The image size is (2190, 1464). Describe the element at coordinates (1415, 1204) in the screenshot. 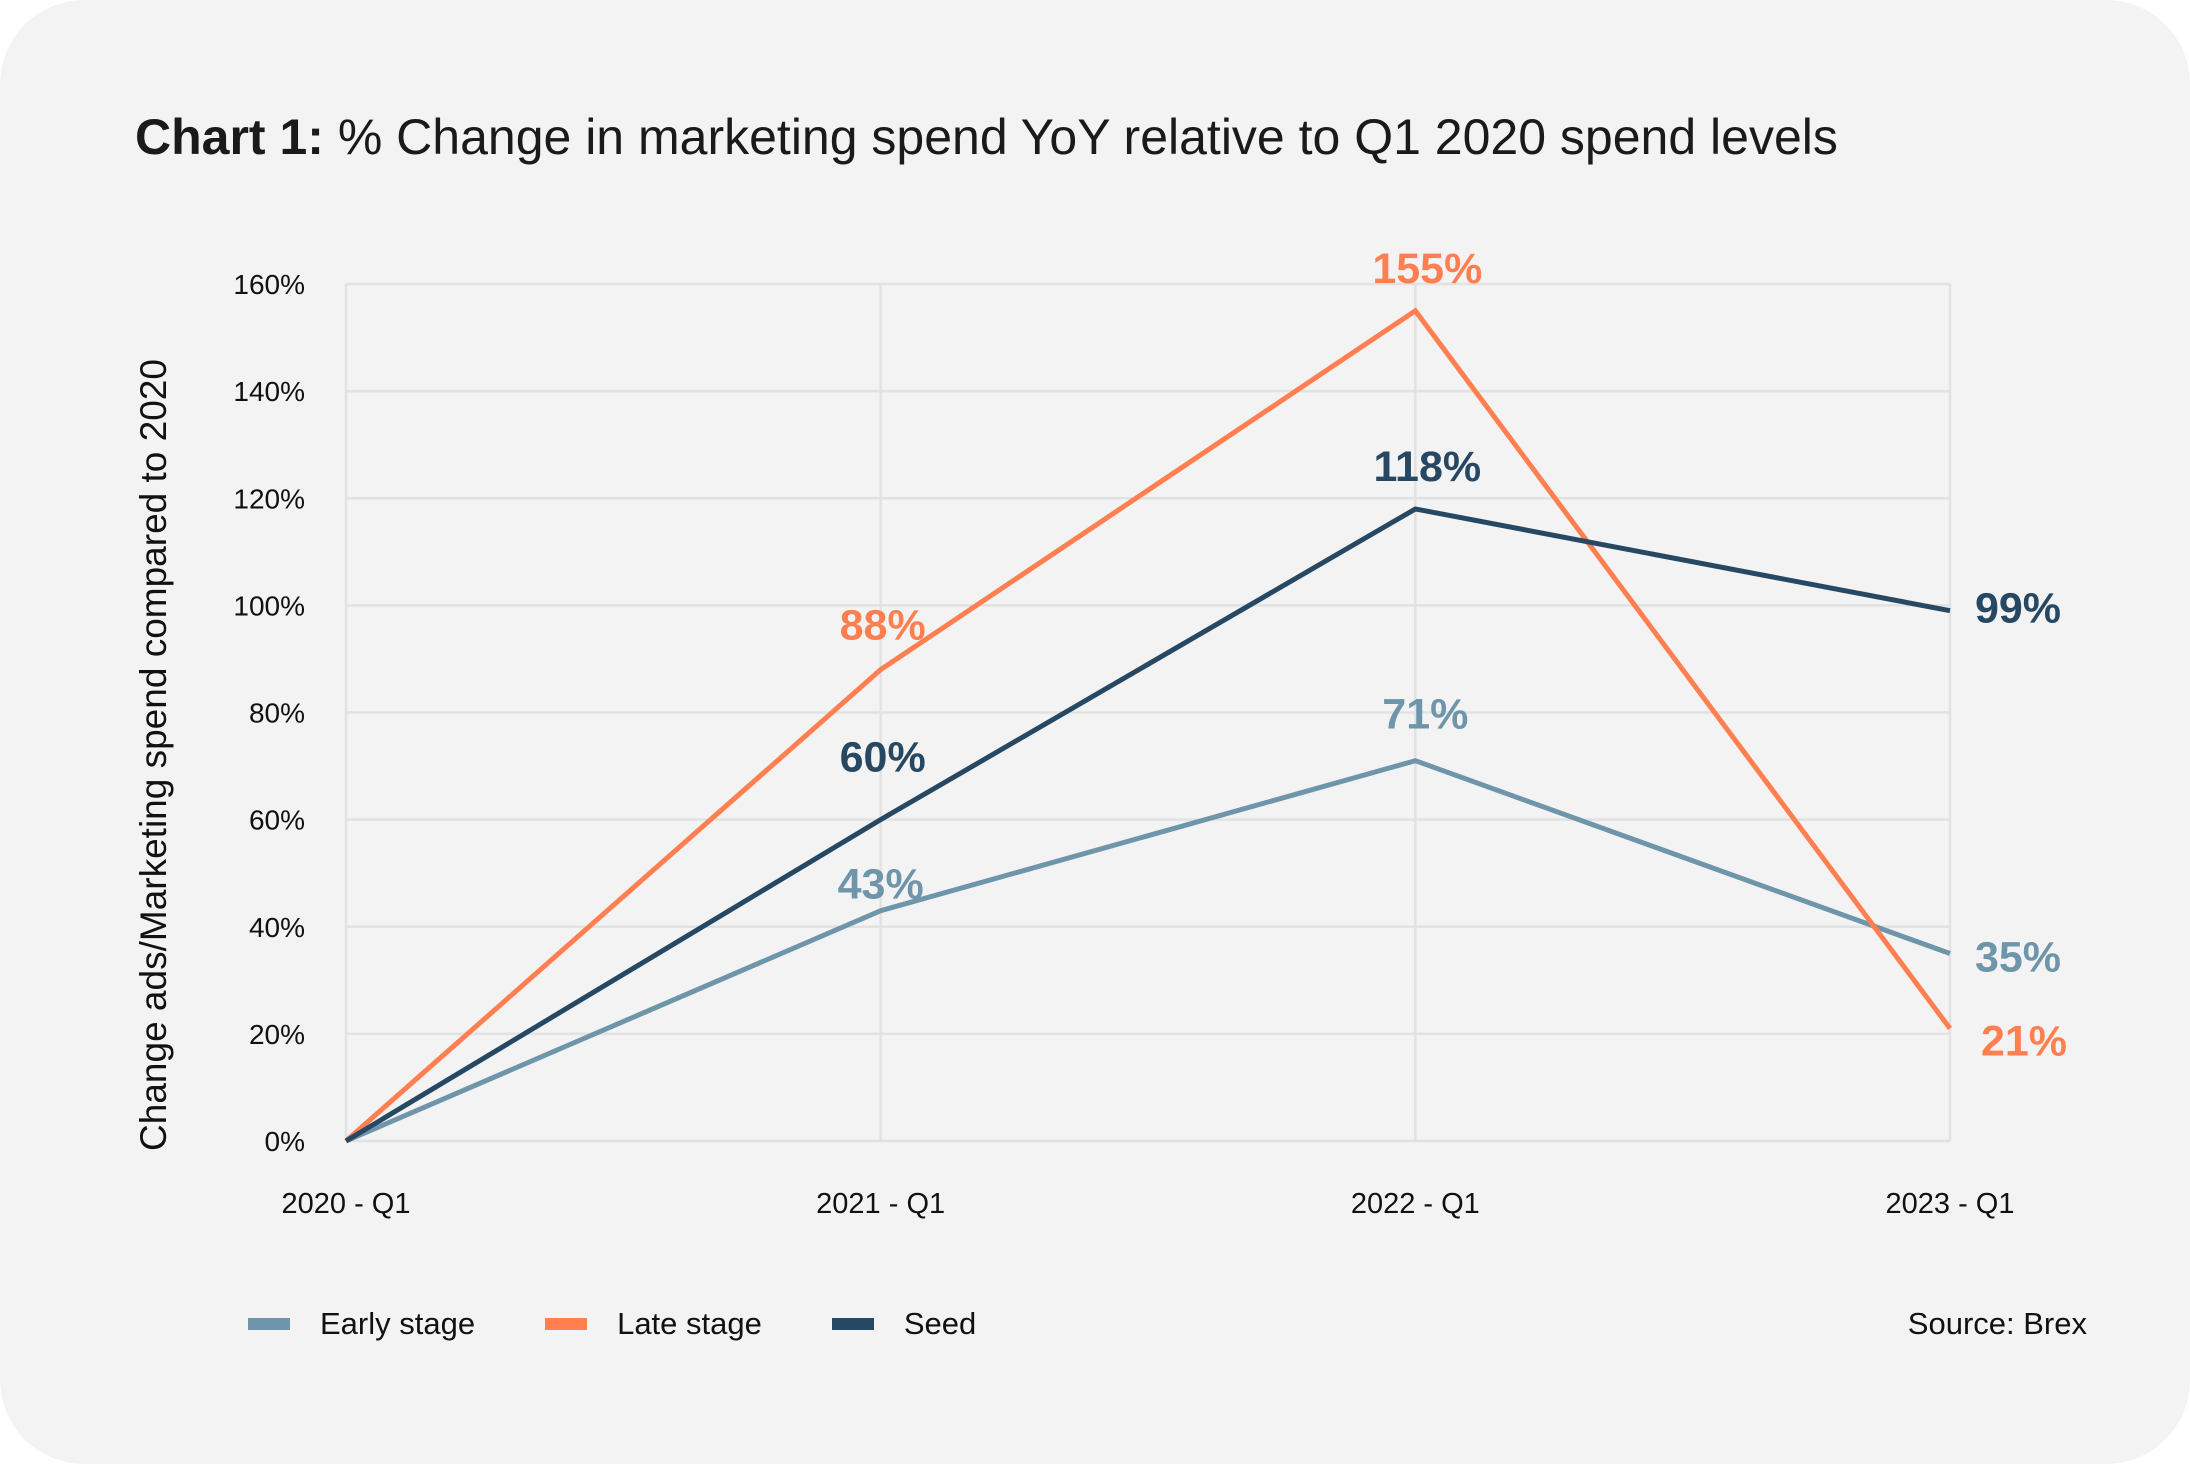

I see `x-tick-label: 2022 - Q1` at that location.